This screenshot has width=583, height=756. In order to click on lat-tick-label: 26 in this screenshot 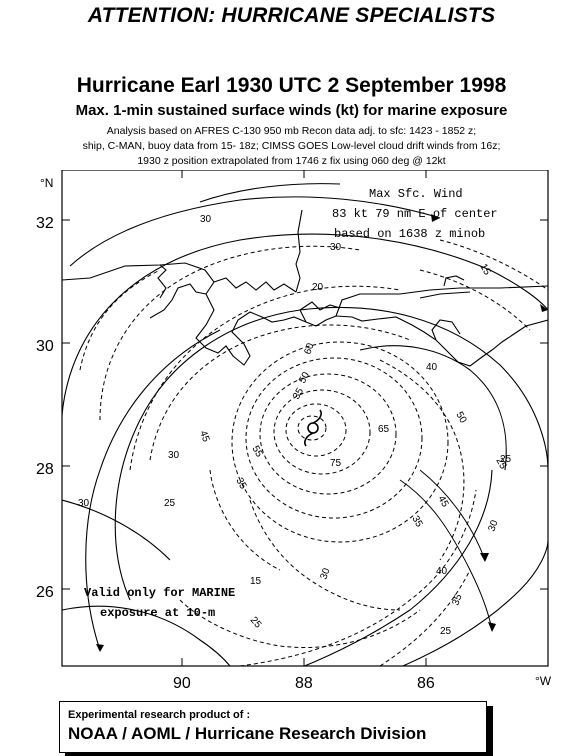, I will do `click(45, 592)`.